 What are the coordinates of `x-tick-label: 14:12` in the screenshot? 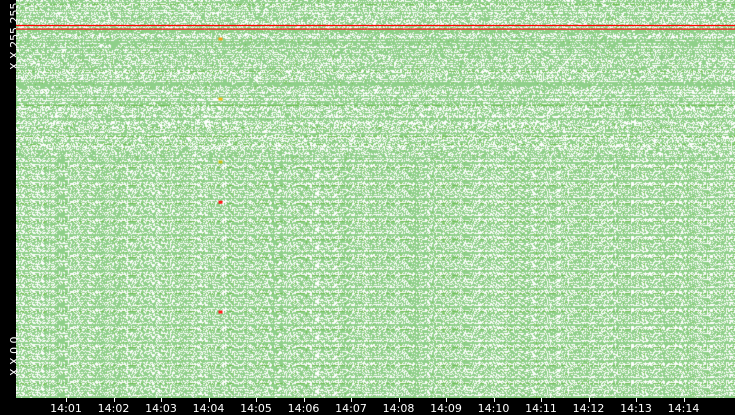 It's located at (588, 408).